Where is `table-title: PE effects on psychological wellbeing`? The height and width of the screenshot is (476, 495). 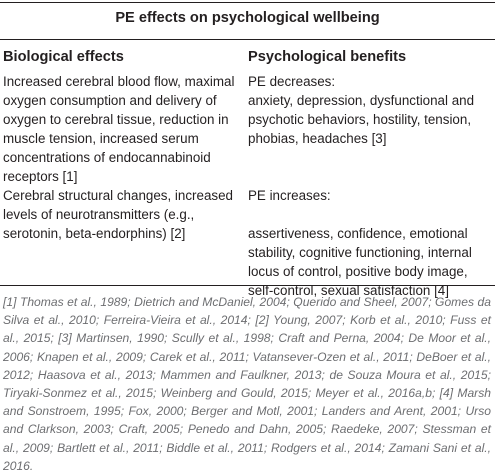 table-title: PE effects on psychological wellbeing is located at coordinates (247, 18).